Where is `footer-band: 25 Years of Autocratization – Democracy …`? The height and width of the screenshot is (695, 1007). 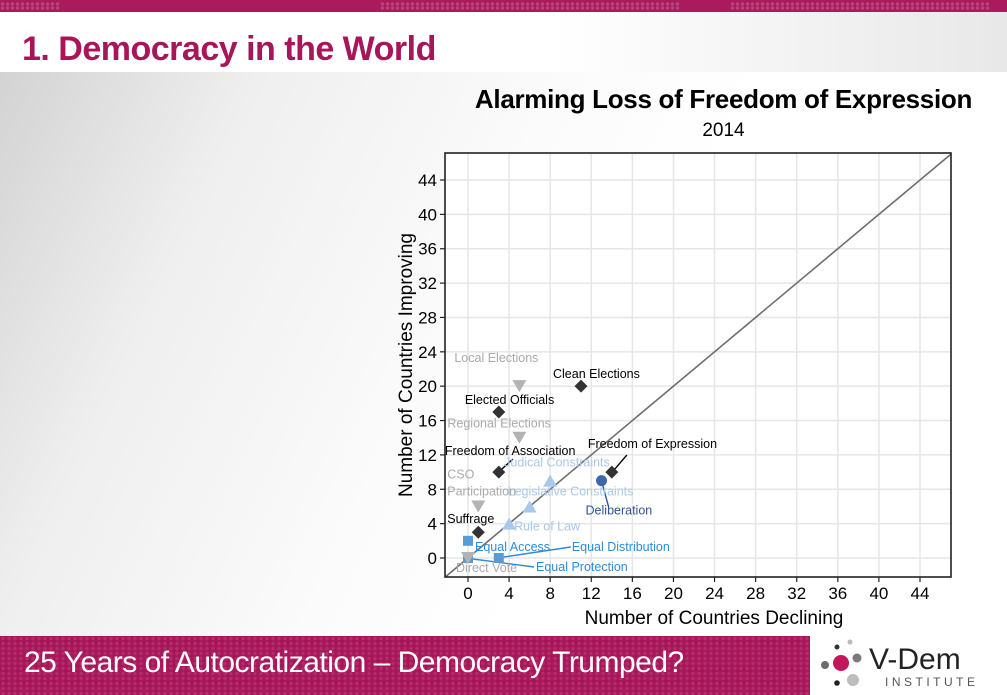
footer-band: 25 Years of Autocratization – Democracy … is located at coordinates (405, 665).